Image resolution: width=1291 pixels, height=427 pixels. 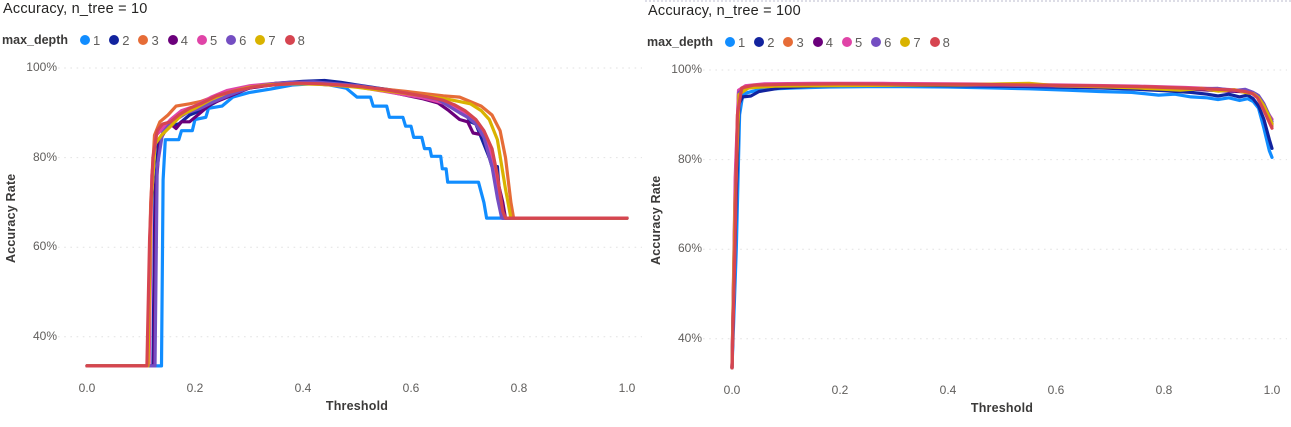 What do you see at coordinates (75, 9) in the screenshot?
I see `chart-title: Accuracy, n_tree = 10` at bounding box center [75, 9].